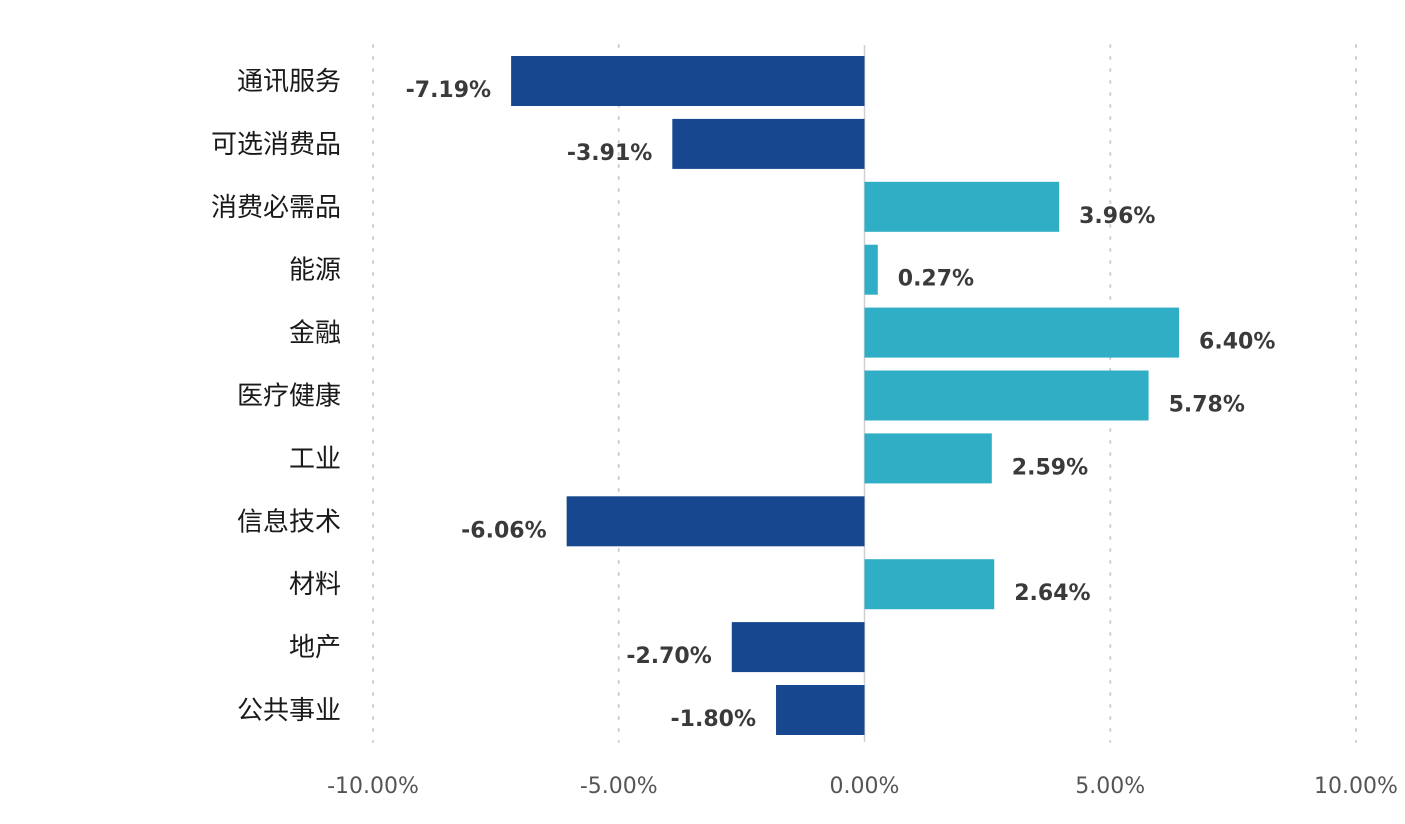  I want to click on category-label: 信息技术, so click(289, 522).